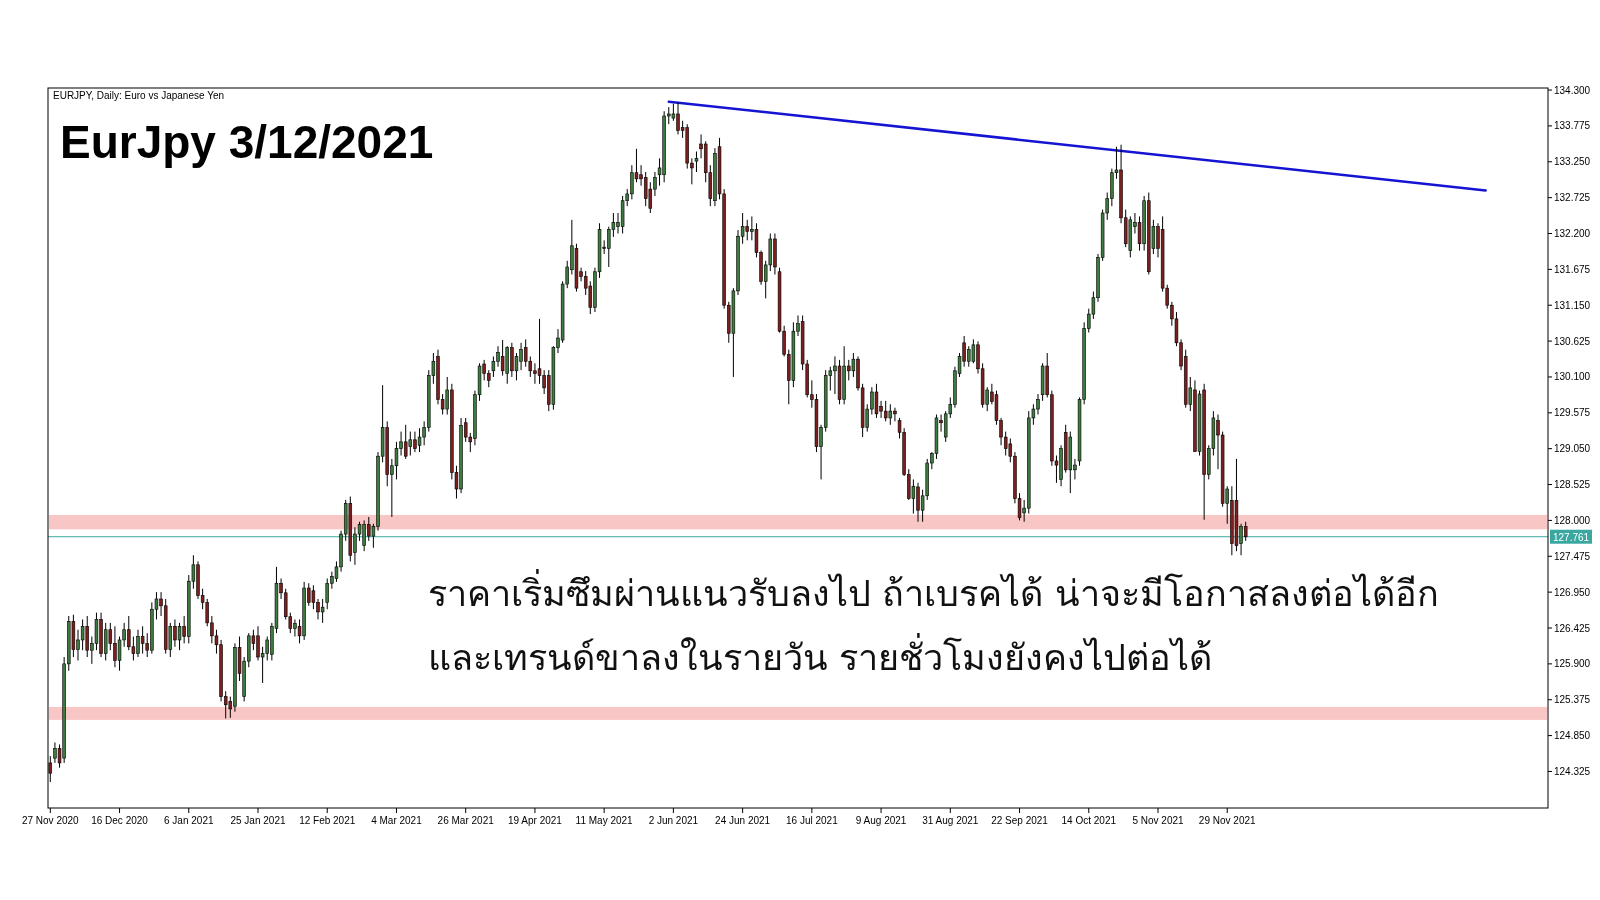  Describe the element at coordinates (1572, 664) in the screenshot. I see `y-tick-label: 125.900` at that location.